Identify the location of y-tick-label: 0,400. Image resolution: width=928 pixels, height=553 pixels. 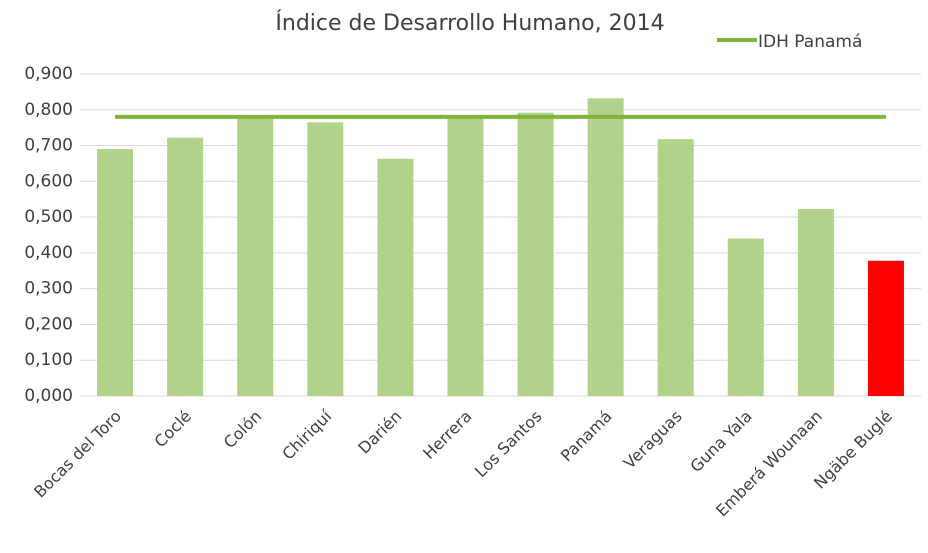
(48, 253).